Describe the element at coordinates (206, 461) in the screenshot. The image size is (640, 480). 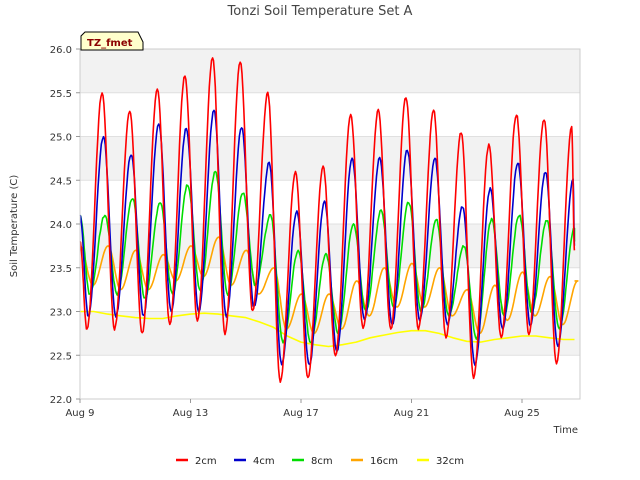
I see `legend-label-2cm: 2cm` at that location.